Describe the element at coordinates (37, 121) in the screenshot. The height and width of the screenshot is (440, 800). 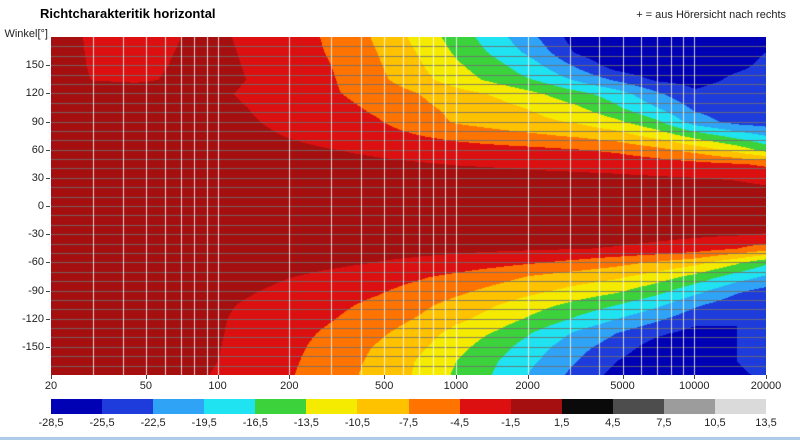
I see `y-tick-label: 90` at that location.